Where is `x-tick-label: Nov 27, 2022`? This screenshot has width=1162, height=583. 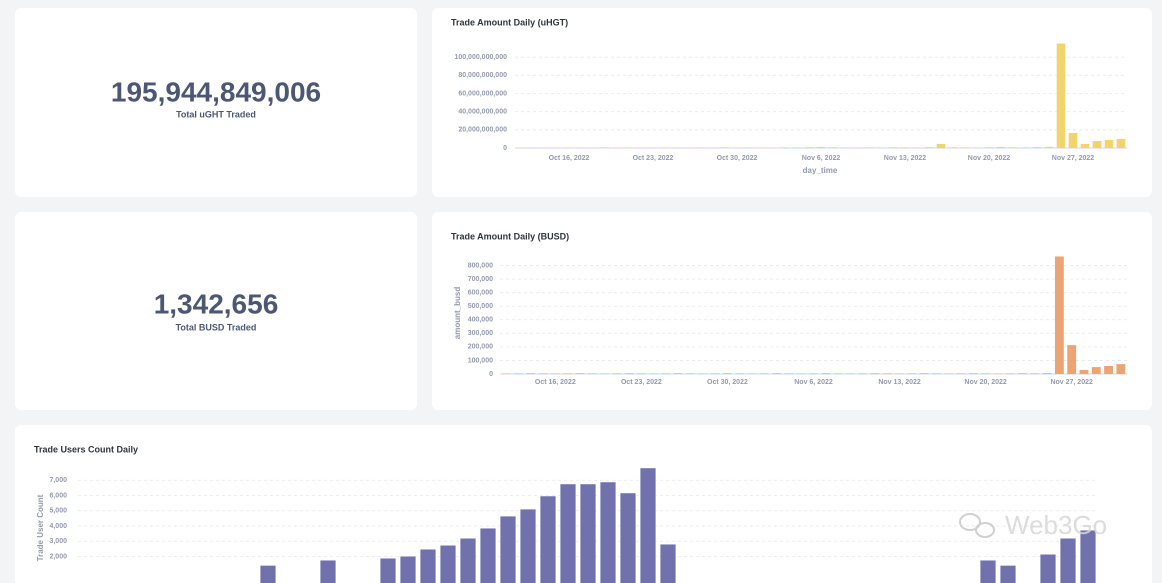
x-tick-label: Nov 27, 2022 is located at coordinates (1071, 382).